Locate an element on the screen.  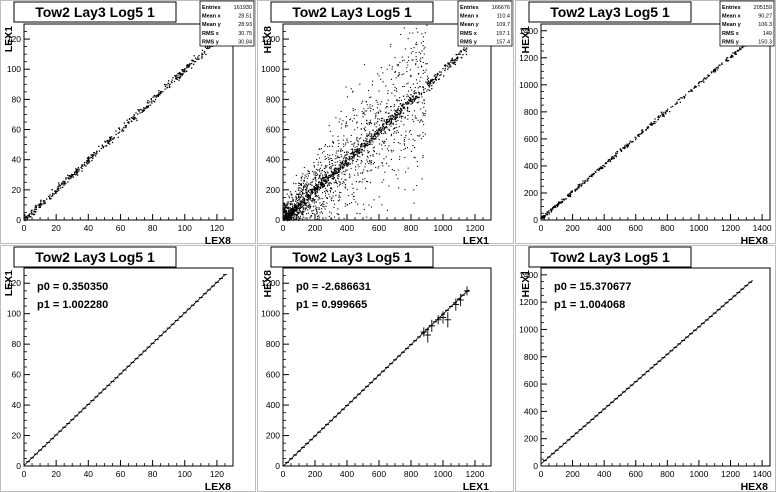
y-tick-label: 120 is located at coordinates (14, 283).